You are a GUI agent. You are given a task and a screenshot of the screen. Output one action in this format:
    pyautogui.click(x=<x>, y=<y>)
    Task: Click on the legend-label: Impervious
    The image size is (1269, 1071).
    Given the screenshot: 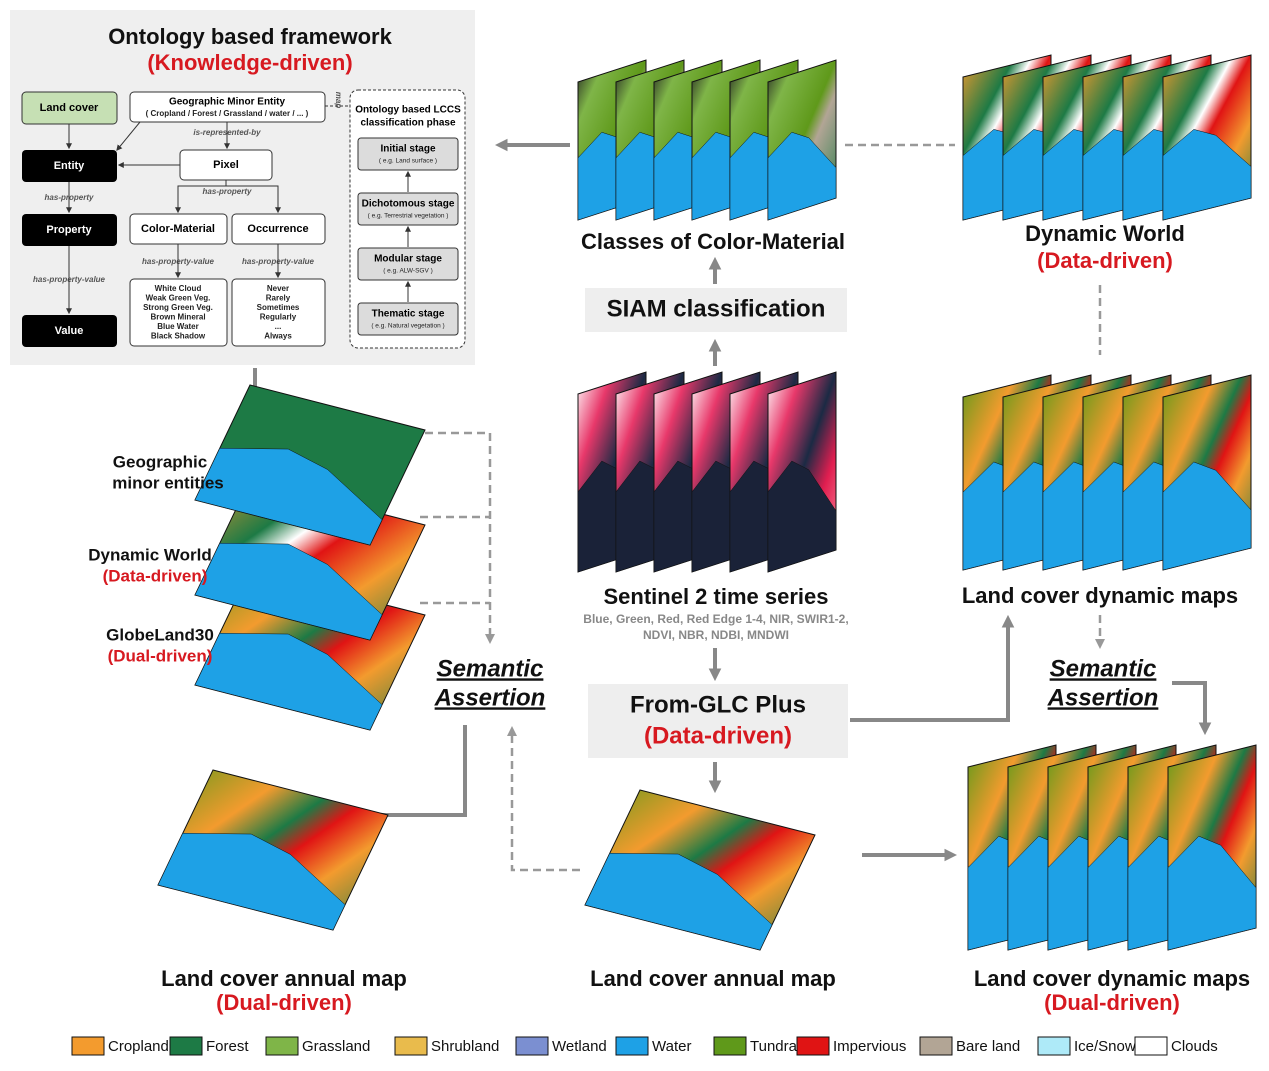 What is the action you would take?
    pyautogui.click(x=869, y=1046)
    